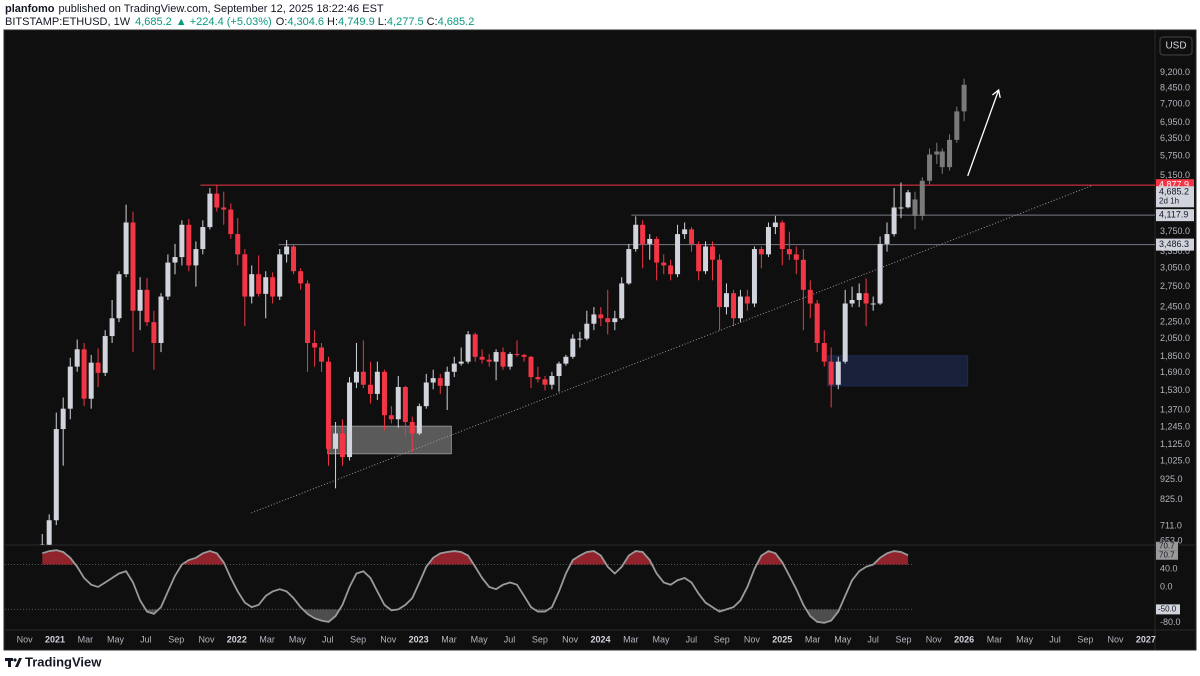  Describe the element at coordinates (1171, 479) in the screenshot. I see `y-tick-label: 925.0` at that location.